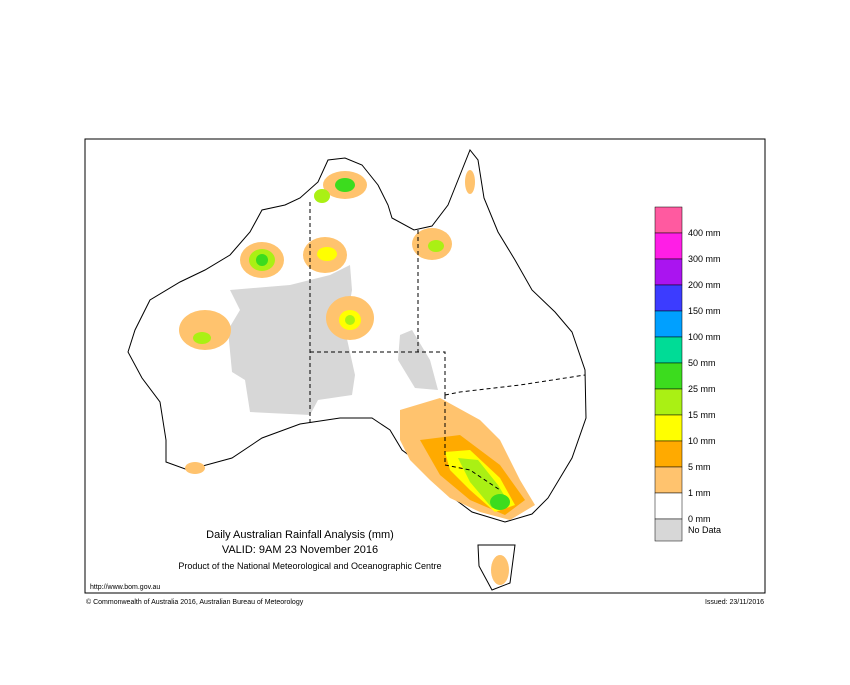 The image size is (850, 685). Describe the element at coordinates (704, 337) in the screenshot. I see `legend-label: 100 mm` at that location.